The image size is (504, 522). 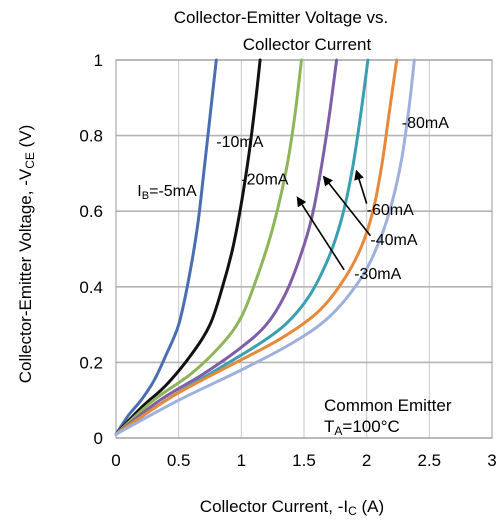 I want to click on x-tick-labels: 0 0.5 1 1.5 2 2.5 3, so click(x=303, y=460).